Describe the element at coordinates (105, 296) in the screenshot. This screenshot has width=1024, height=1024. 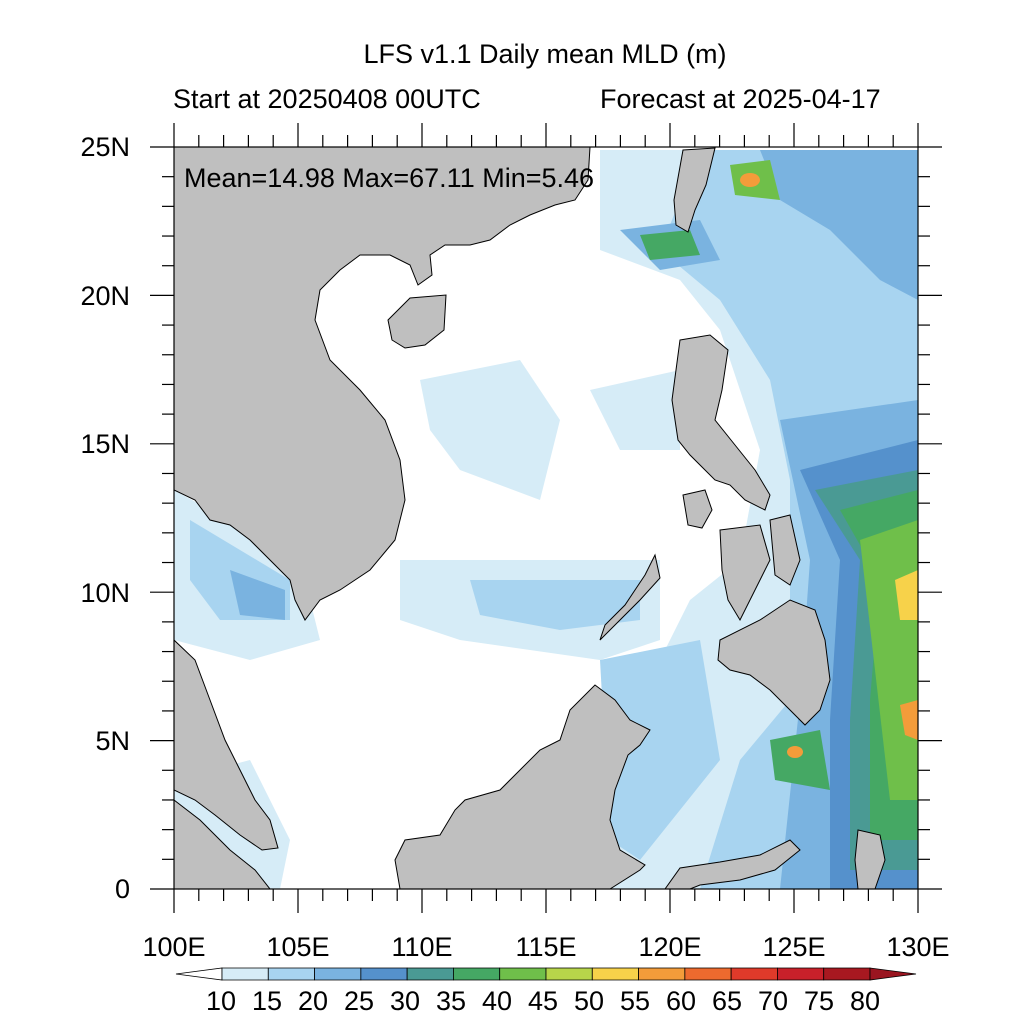
I see `y-tick-label: 20N` at that location.